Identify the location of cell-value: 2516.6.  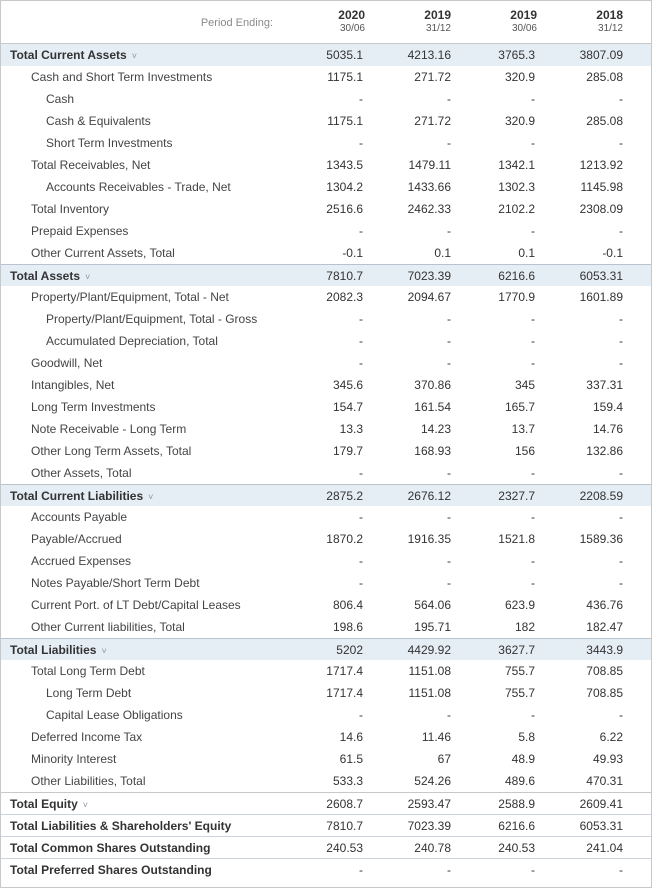
(344, 209).